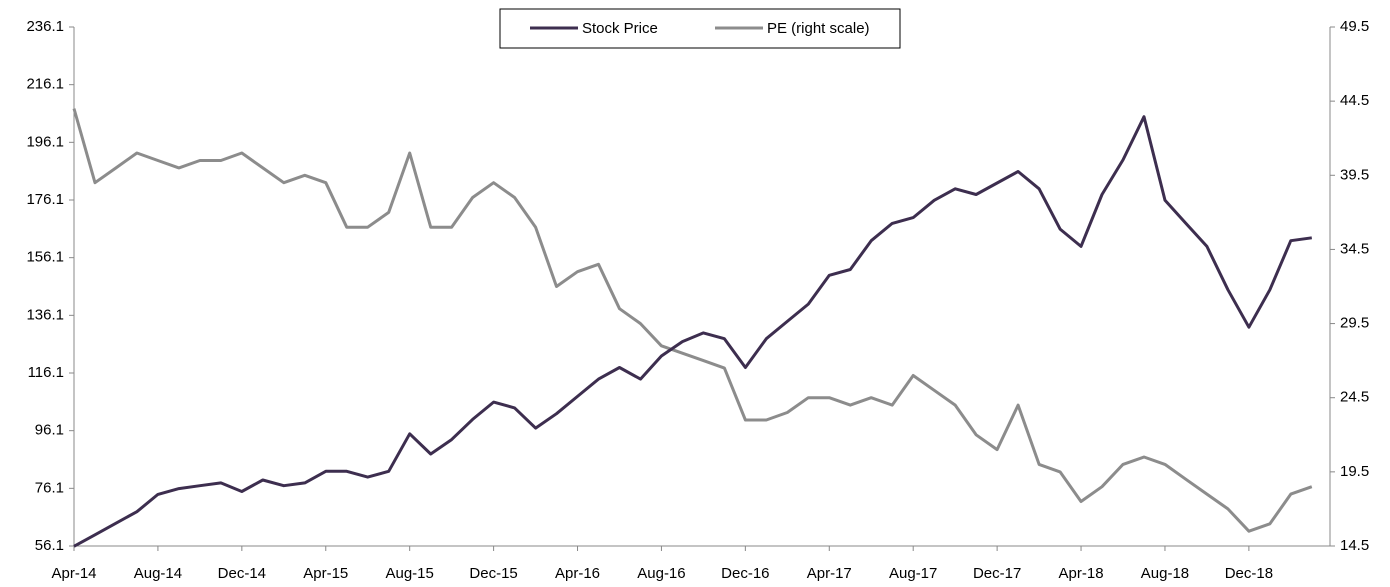 The width and height of the screenshot is (1390, 587). Describe the element at coordinates (158, 573) in the screenshot. I see `x-tick-label: Aug-14` at that location.